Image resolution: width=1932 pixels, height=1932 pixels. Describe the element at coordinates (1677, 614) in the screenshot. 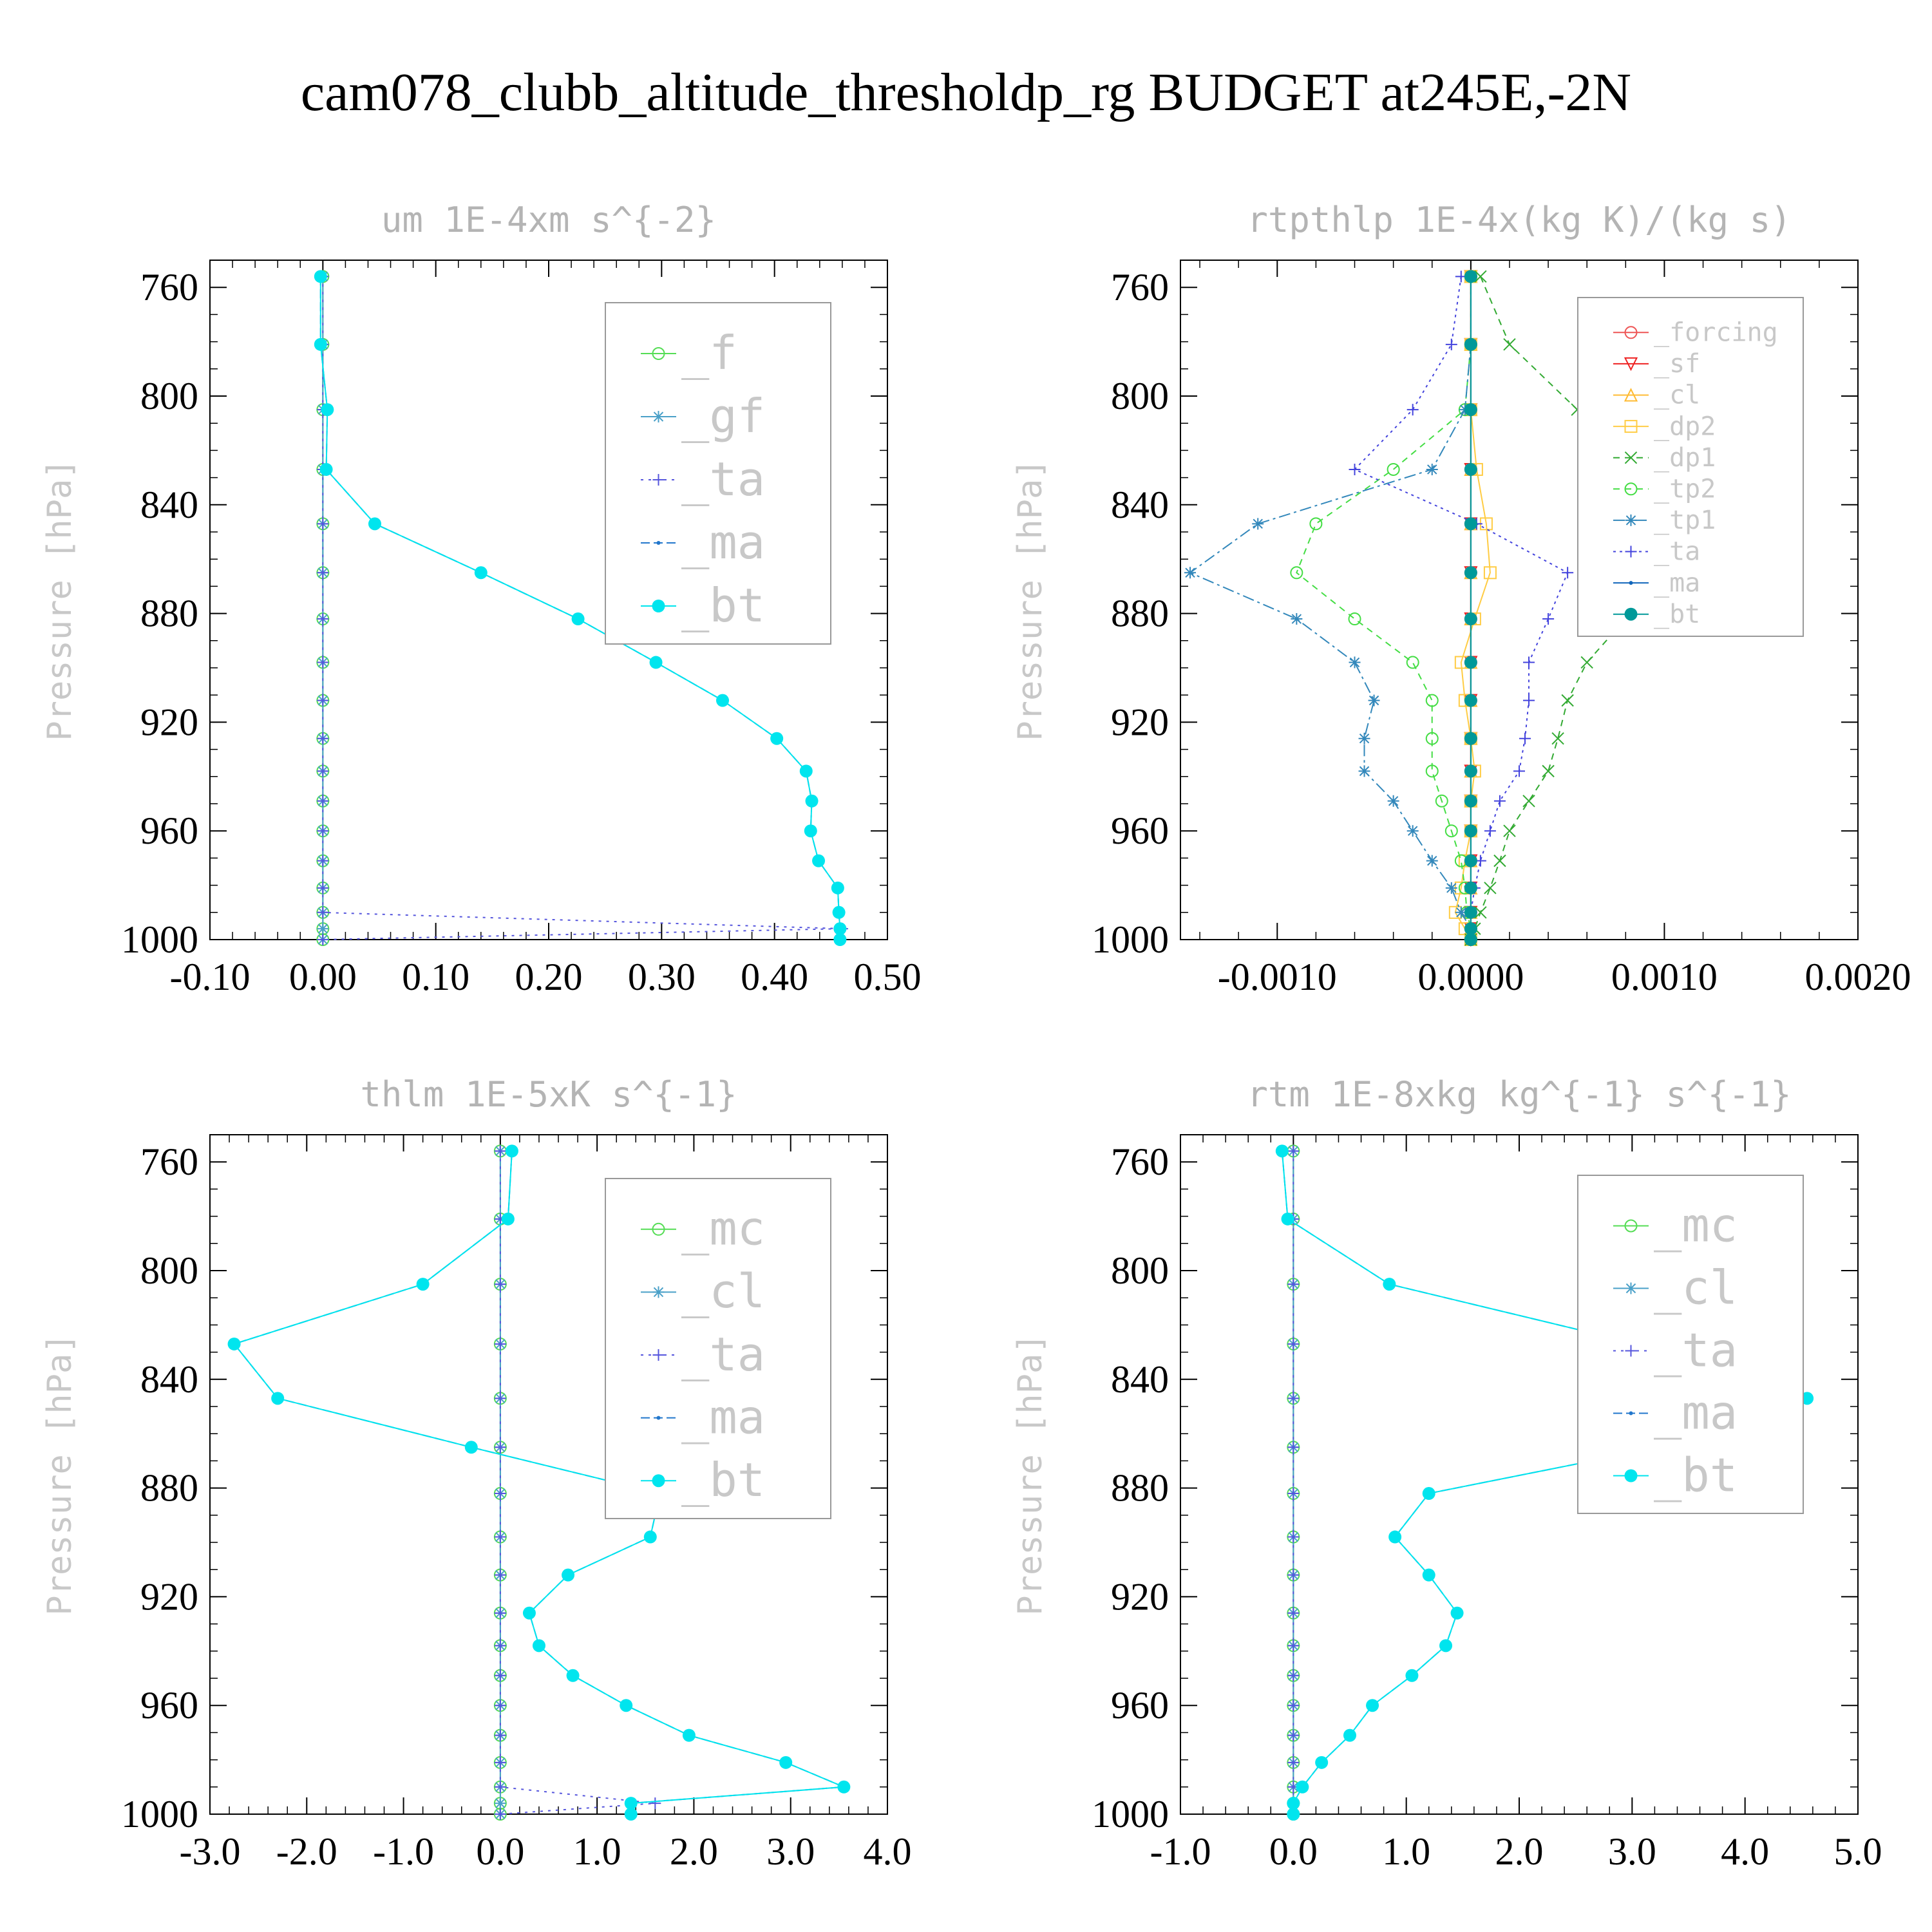

I see `legend-label: _bt` at that location.